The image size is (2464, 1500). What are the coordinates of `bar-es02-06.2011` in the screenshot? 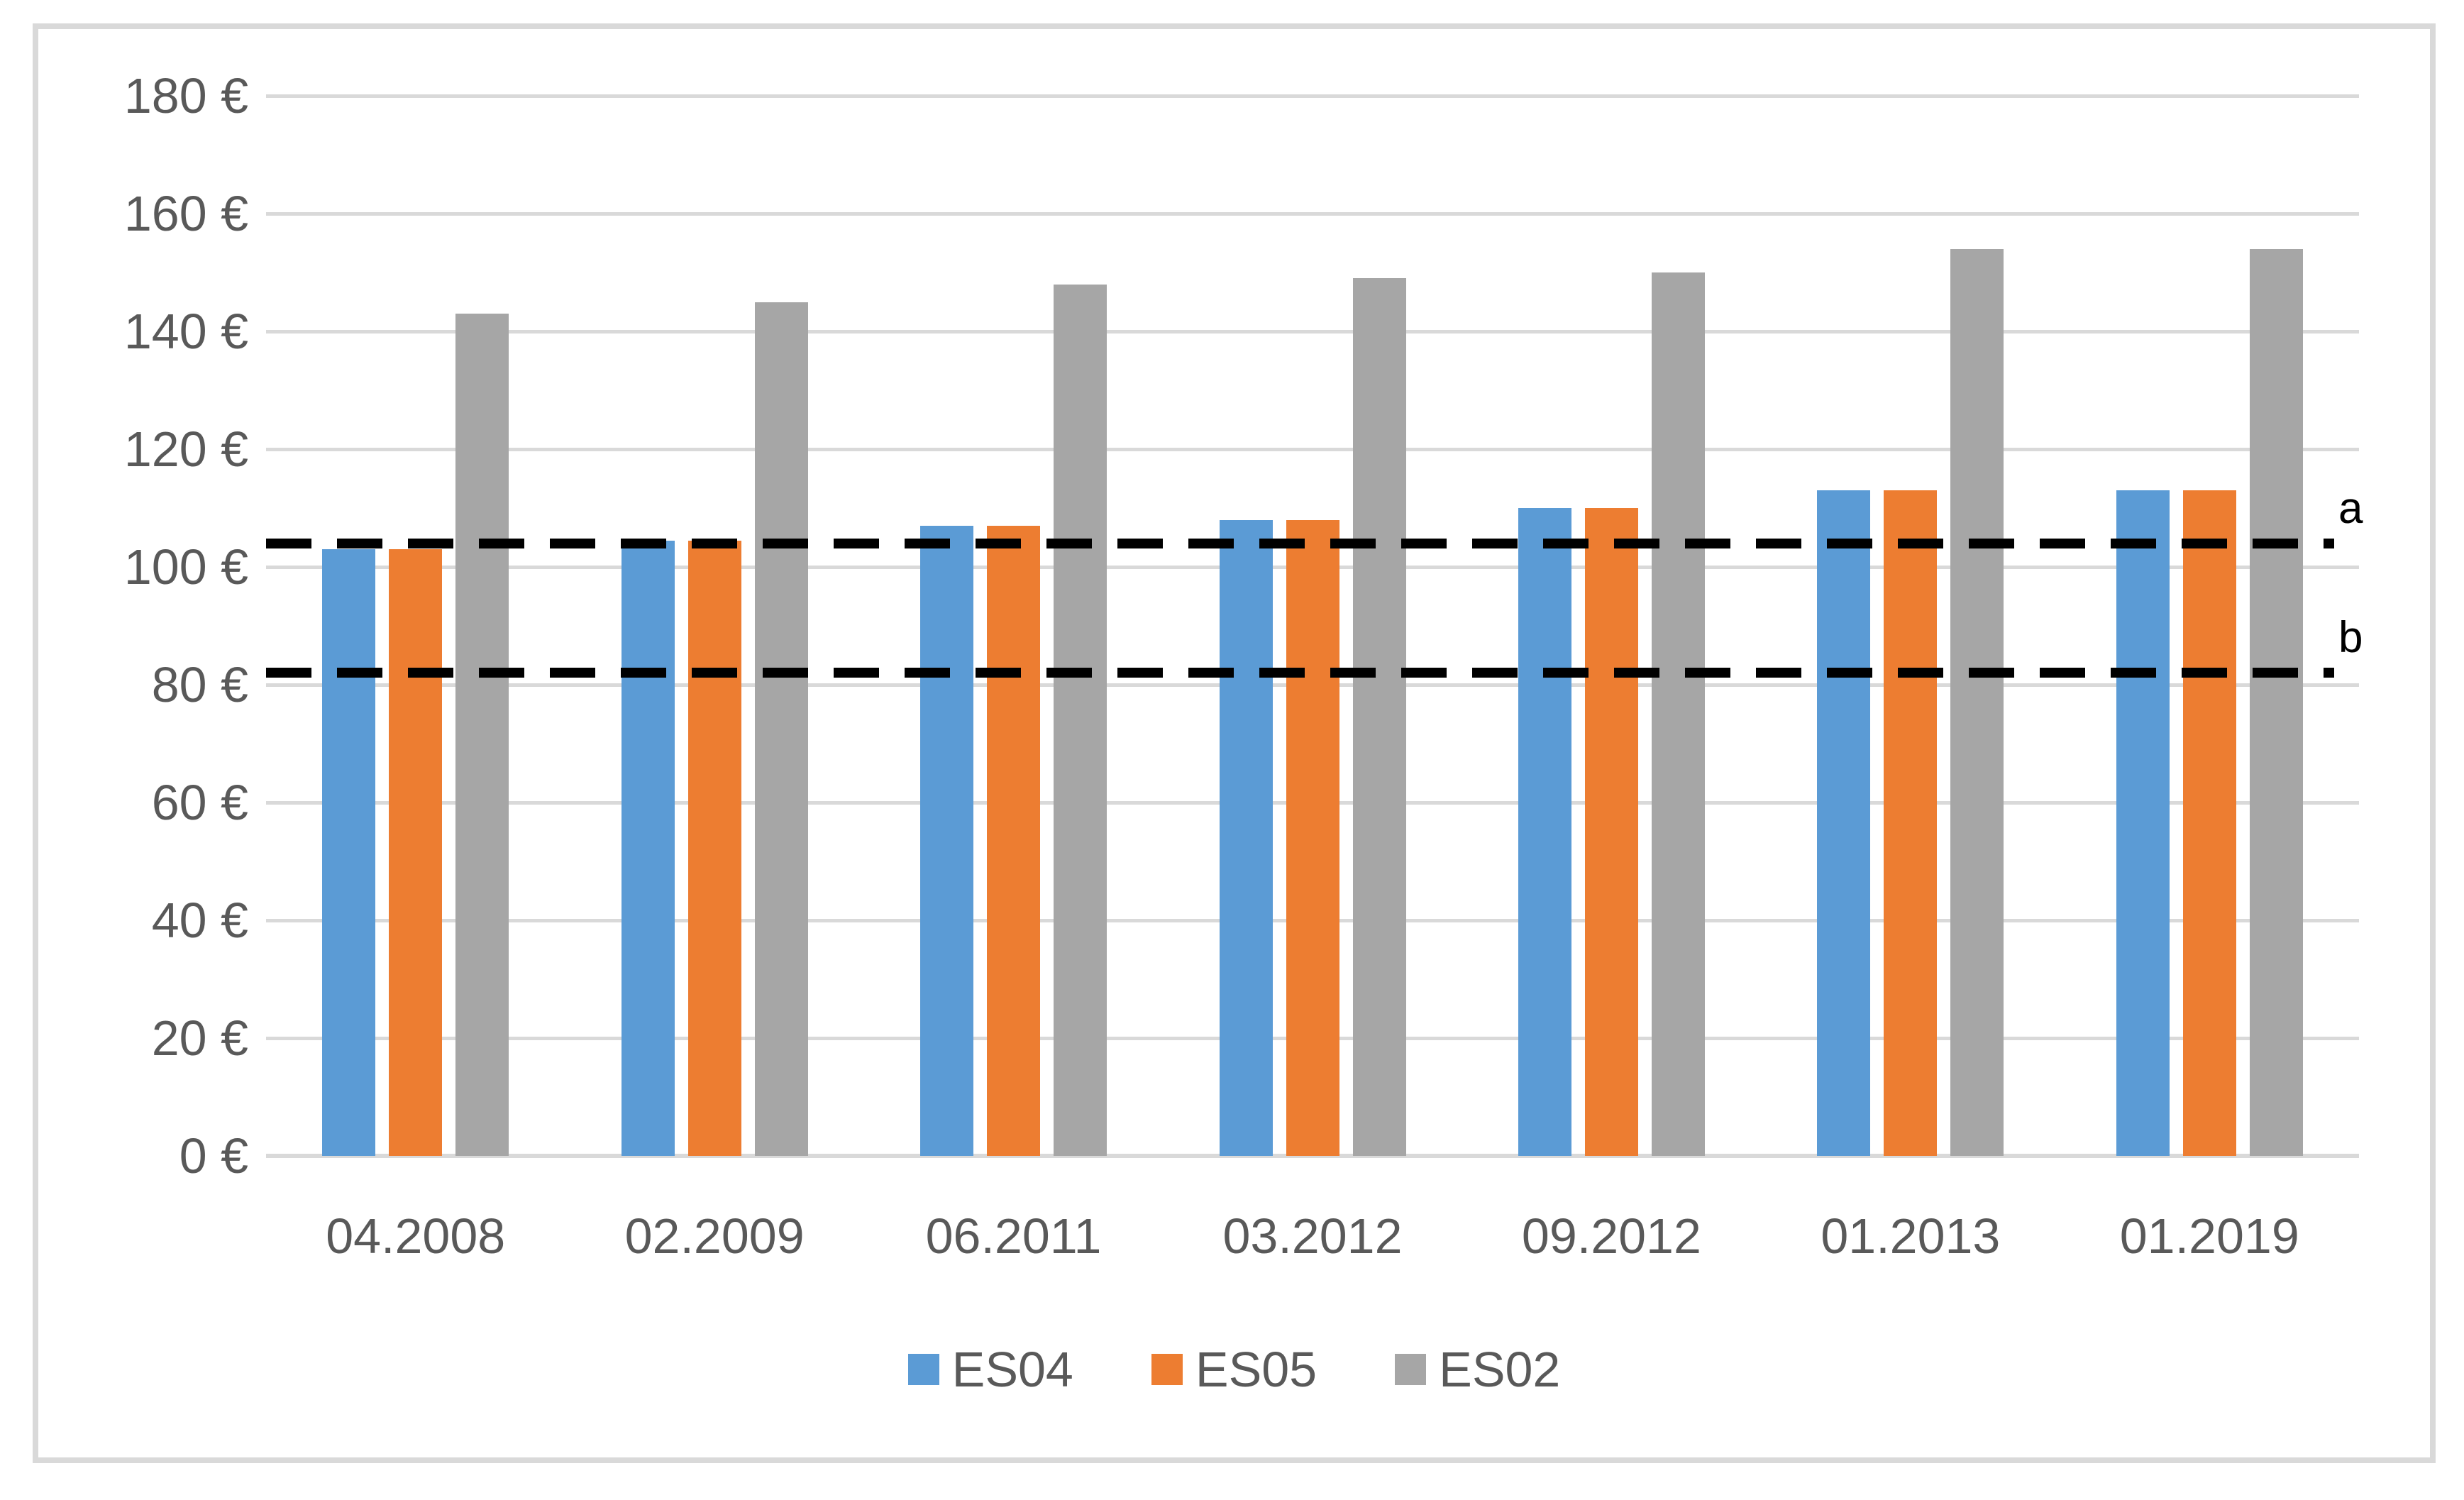 It's located at (1080, 720).